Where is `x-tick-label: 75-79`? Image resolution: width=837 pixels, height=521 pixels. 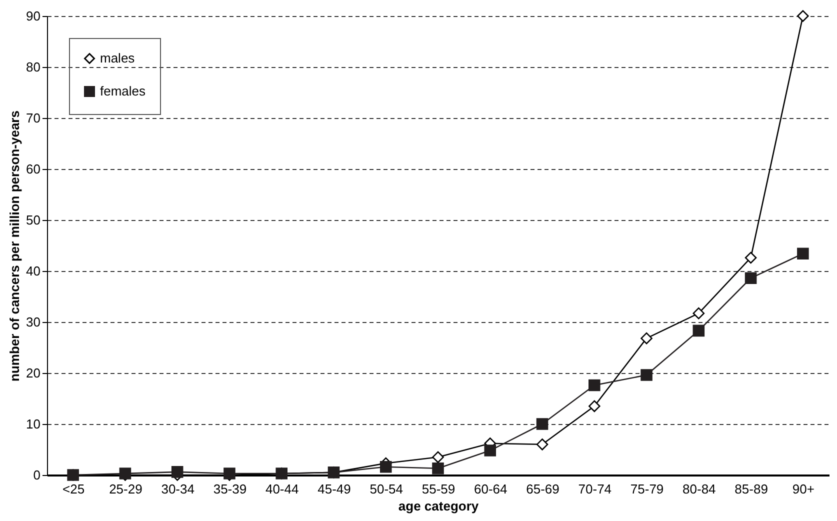
x-tick-label: 75-79 is located at coordinates (647, 489).